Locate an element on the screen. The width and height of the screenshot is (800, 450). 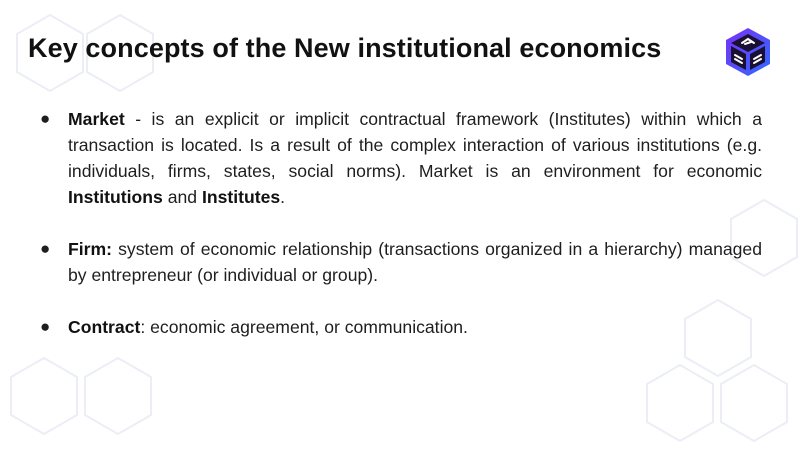
definition-text: : economic agreement, or communication. is located at coordinates (304, 327).